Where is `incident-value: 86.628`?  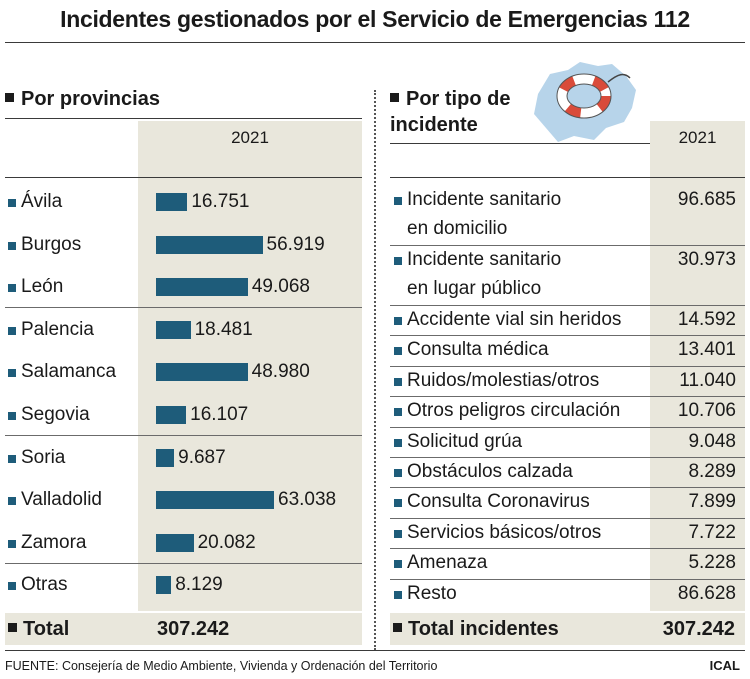 incident-value: 86.628 is located at coordinates (706, 593).